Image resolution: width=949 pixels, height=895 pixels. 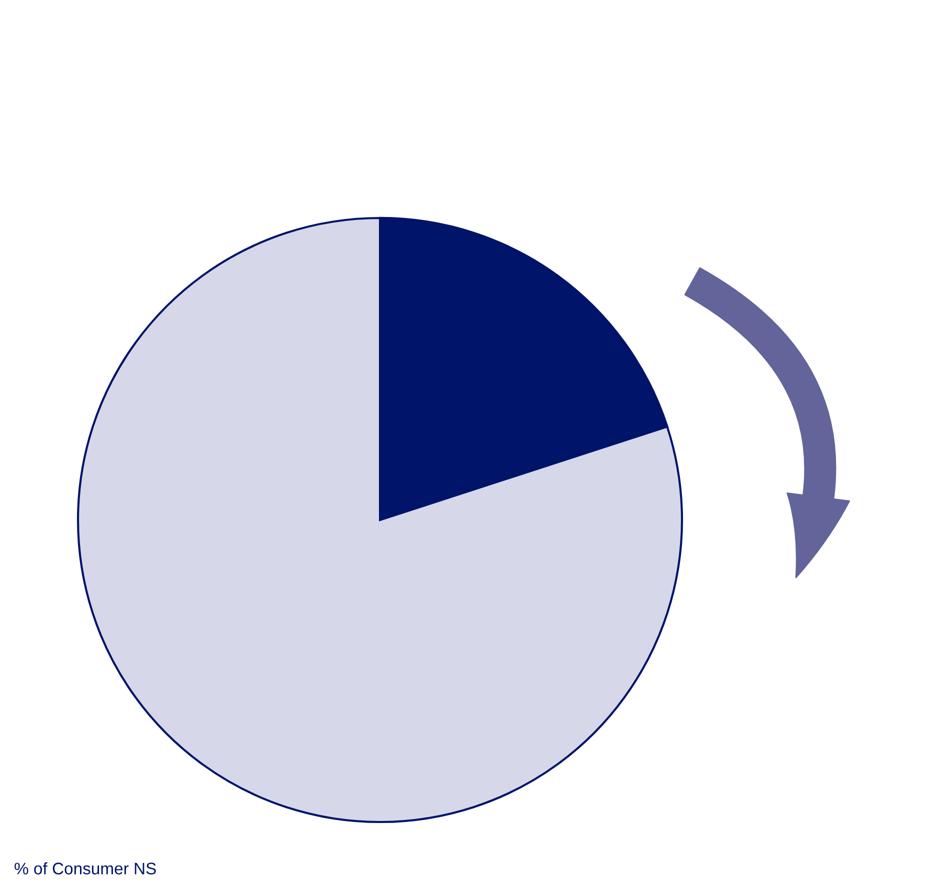 I want to click on text: % of Consumer NS, so click(x=85, y=868).